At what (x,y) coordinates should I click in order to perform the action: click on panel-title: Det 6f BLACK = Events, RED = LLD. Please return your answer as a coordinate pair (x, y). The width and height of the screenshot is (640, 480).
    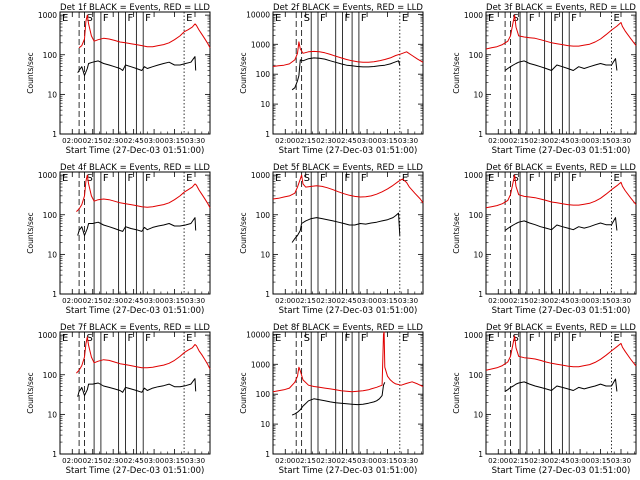
    Looking at the image, I should click on (561, 168).